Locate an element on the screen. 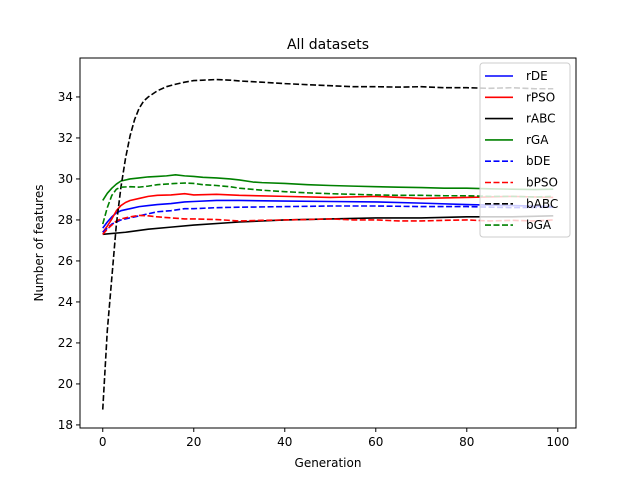 Image resolution: width=640 pixels, height=480 pixels. y-axis-ticks: 18 20 22 24 26 28 30 32 34 is located at coordinates (69, 261).